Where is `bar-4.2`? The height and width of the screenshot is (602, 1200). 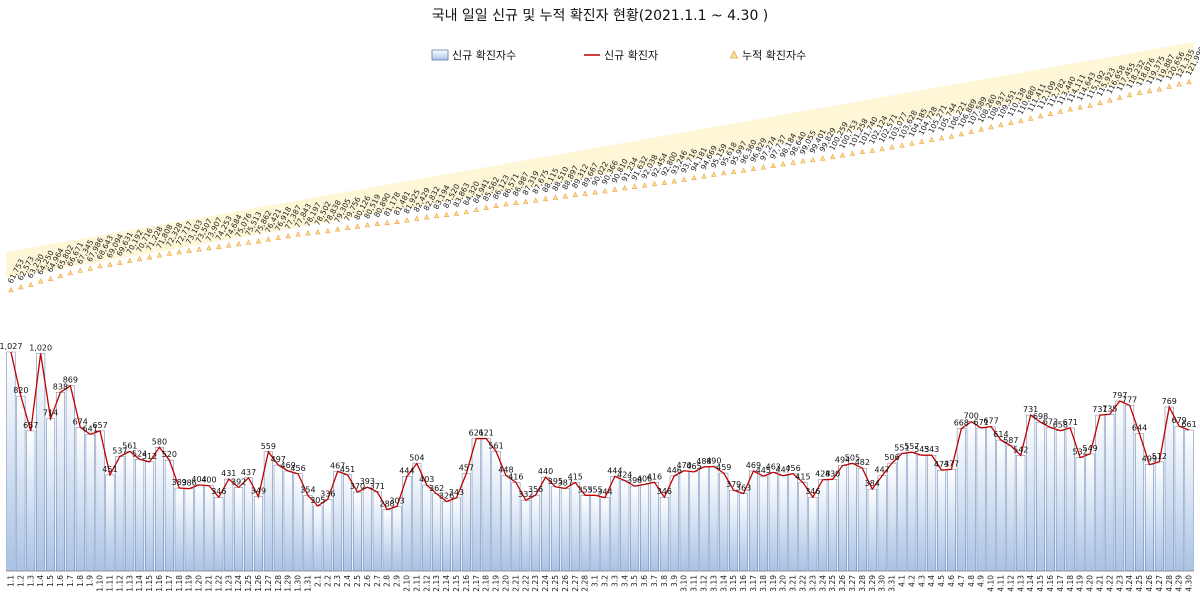 bar-4.2 is located at coordinates (912, 511).